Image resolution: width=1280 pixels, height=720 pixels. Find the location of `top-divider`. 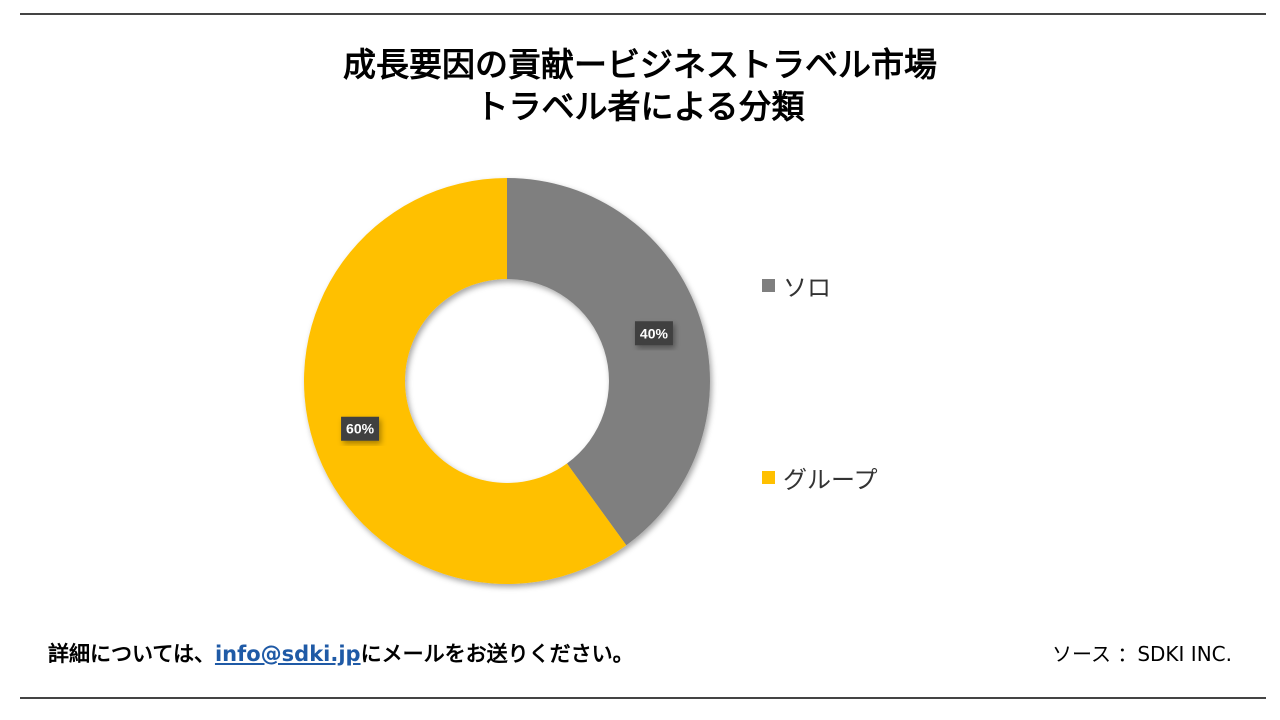

top-divider is located at coordinates (643, 14).